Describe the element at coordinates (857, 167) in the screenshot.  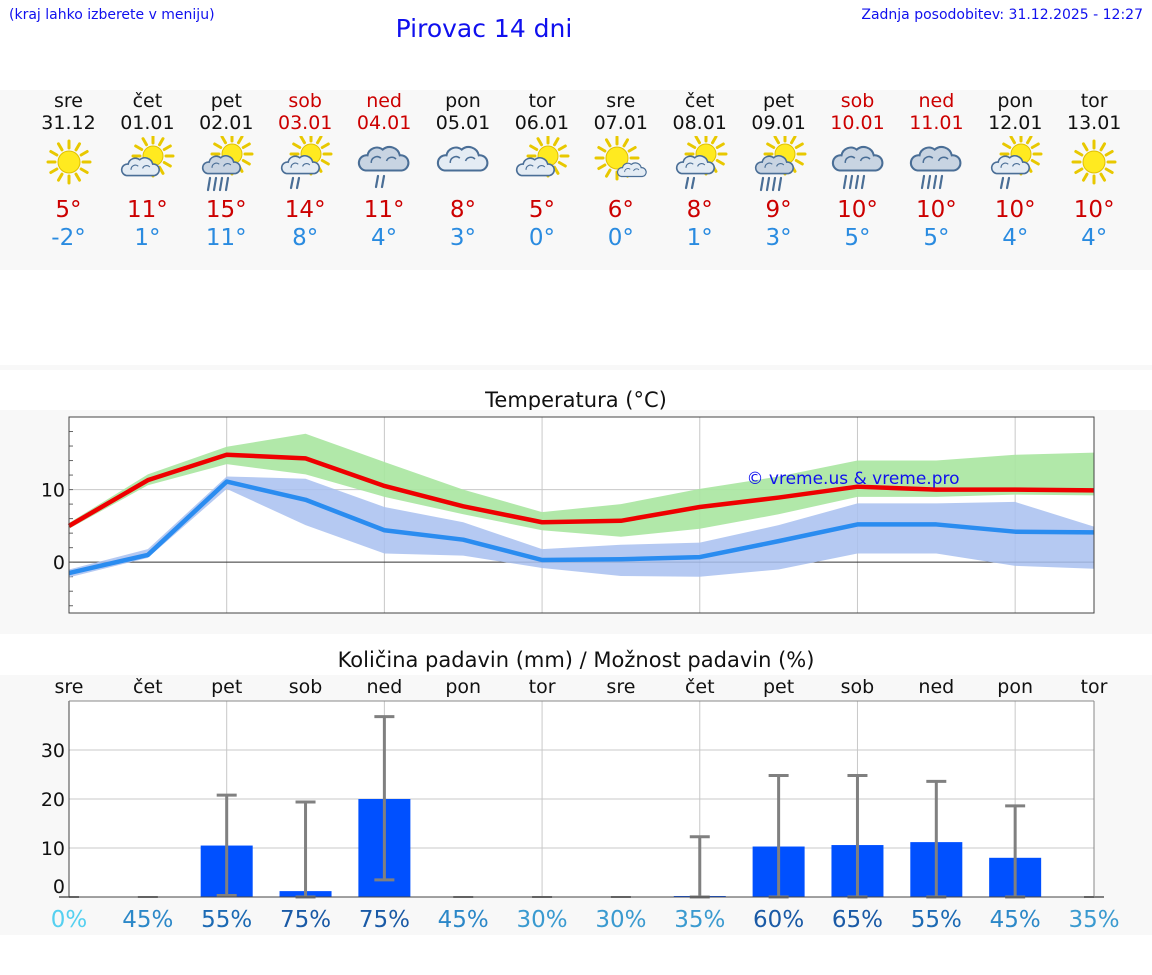
I see `cloud-rain-icon` at that location.